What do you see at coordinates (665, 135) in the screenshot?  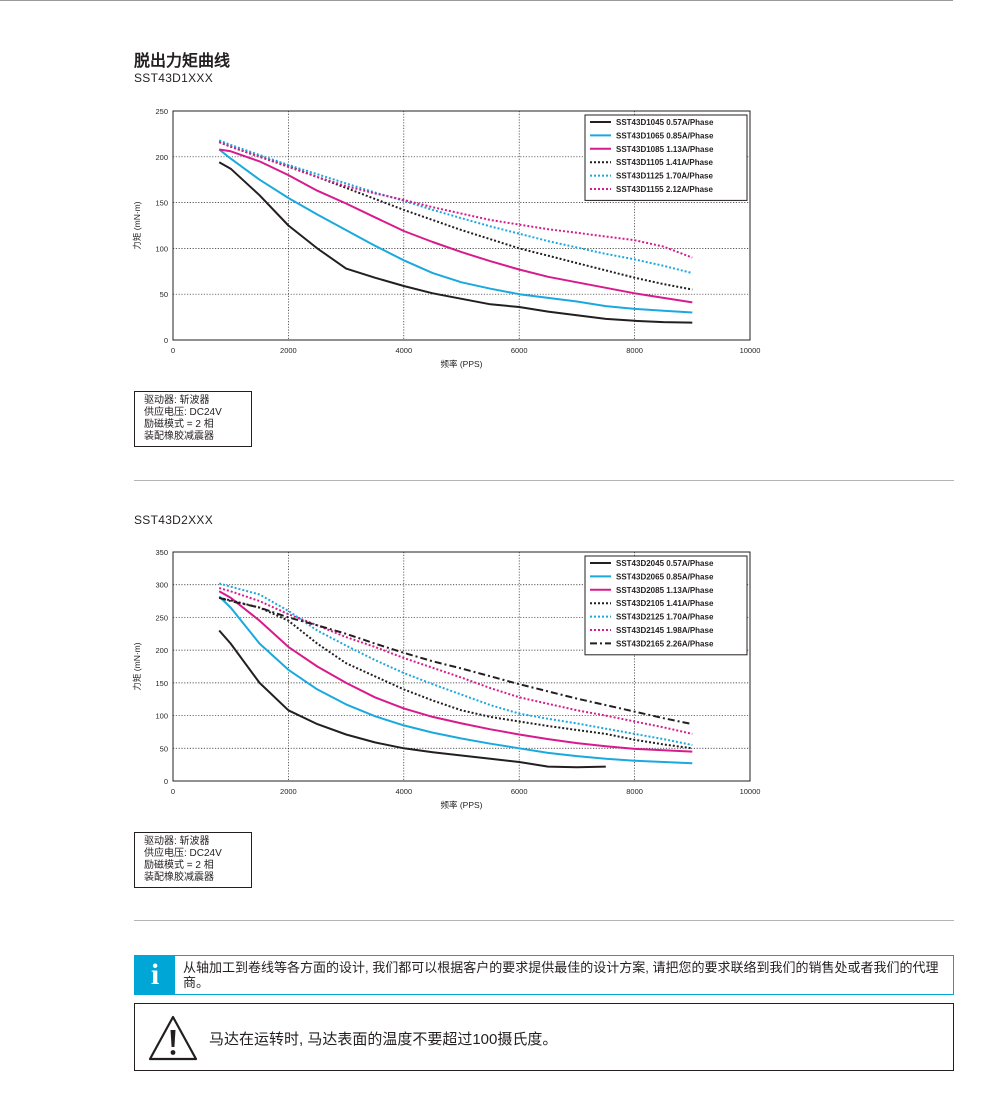 I see `legend-label: SST43D1065 0.85A/Phase` at bounding box center [665, 135].